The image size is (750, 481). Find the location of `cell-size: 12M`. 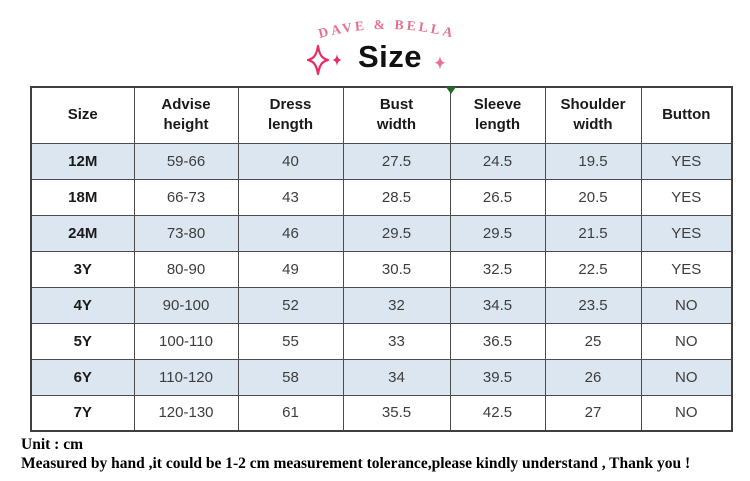

cell-size: 12M is located at coordinates (82, 161).